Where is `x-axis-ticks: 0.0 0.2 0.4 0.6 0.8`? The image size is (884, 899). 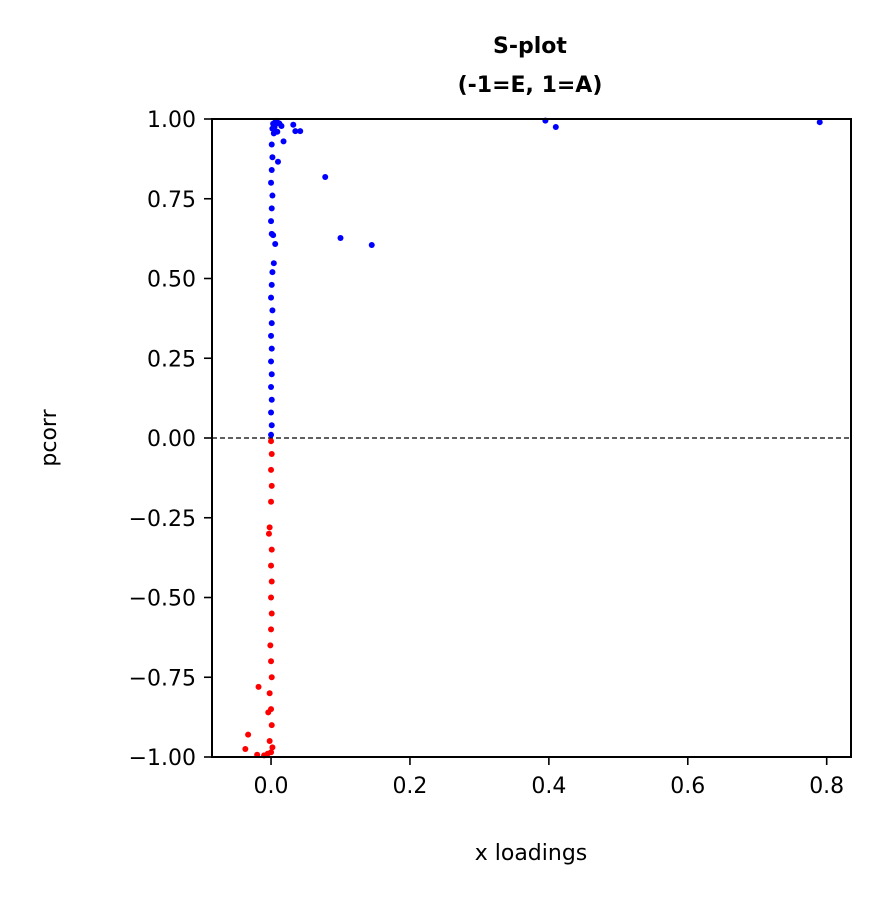
x-axis-ticks: 0.0 0.2 0.4 0.6 0.8 is located at coordinates (549, 778).